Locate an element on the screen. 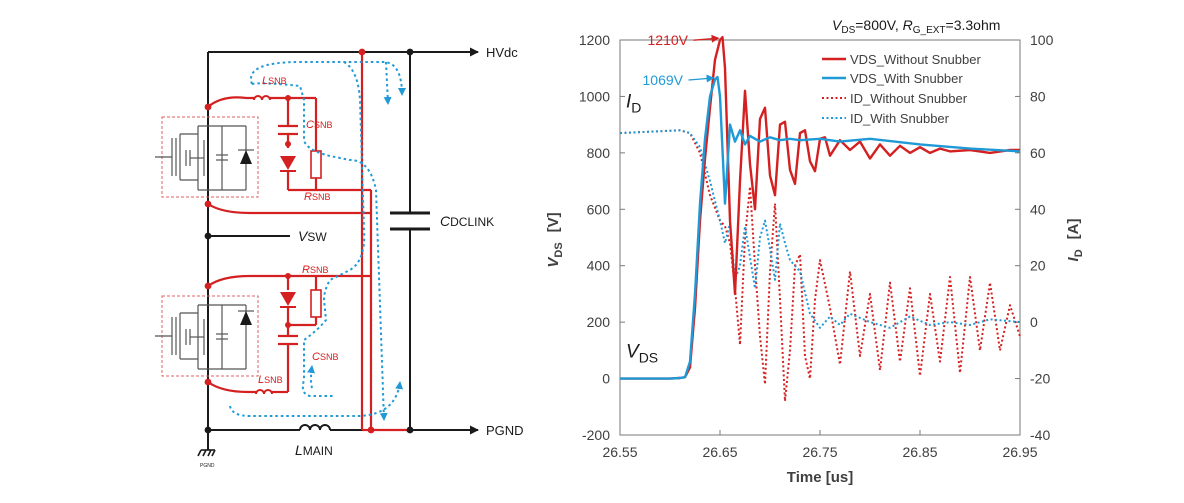 The height and width of the screenshot is (503, 1184). y-left-tick-label: 800 is located at coordinates (599, 153).